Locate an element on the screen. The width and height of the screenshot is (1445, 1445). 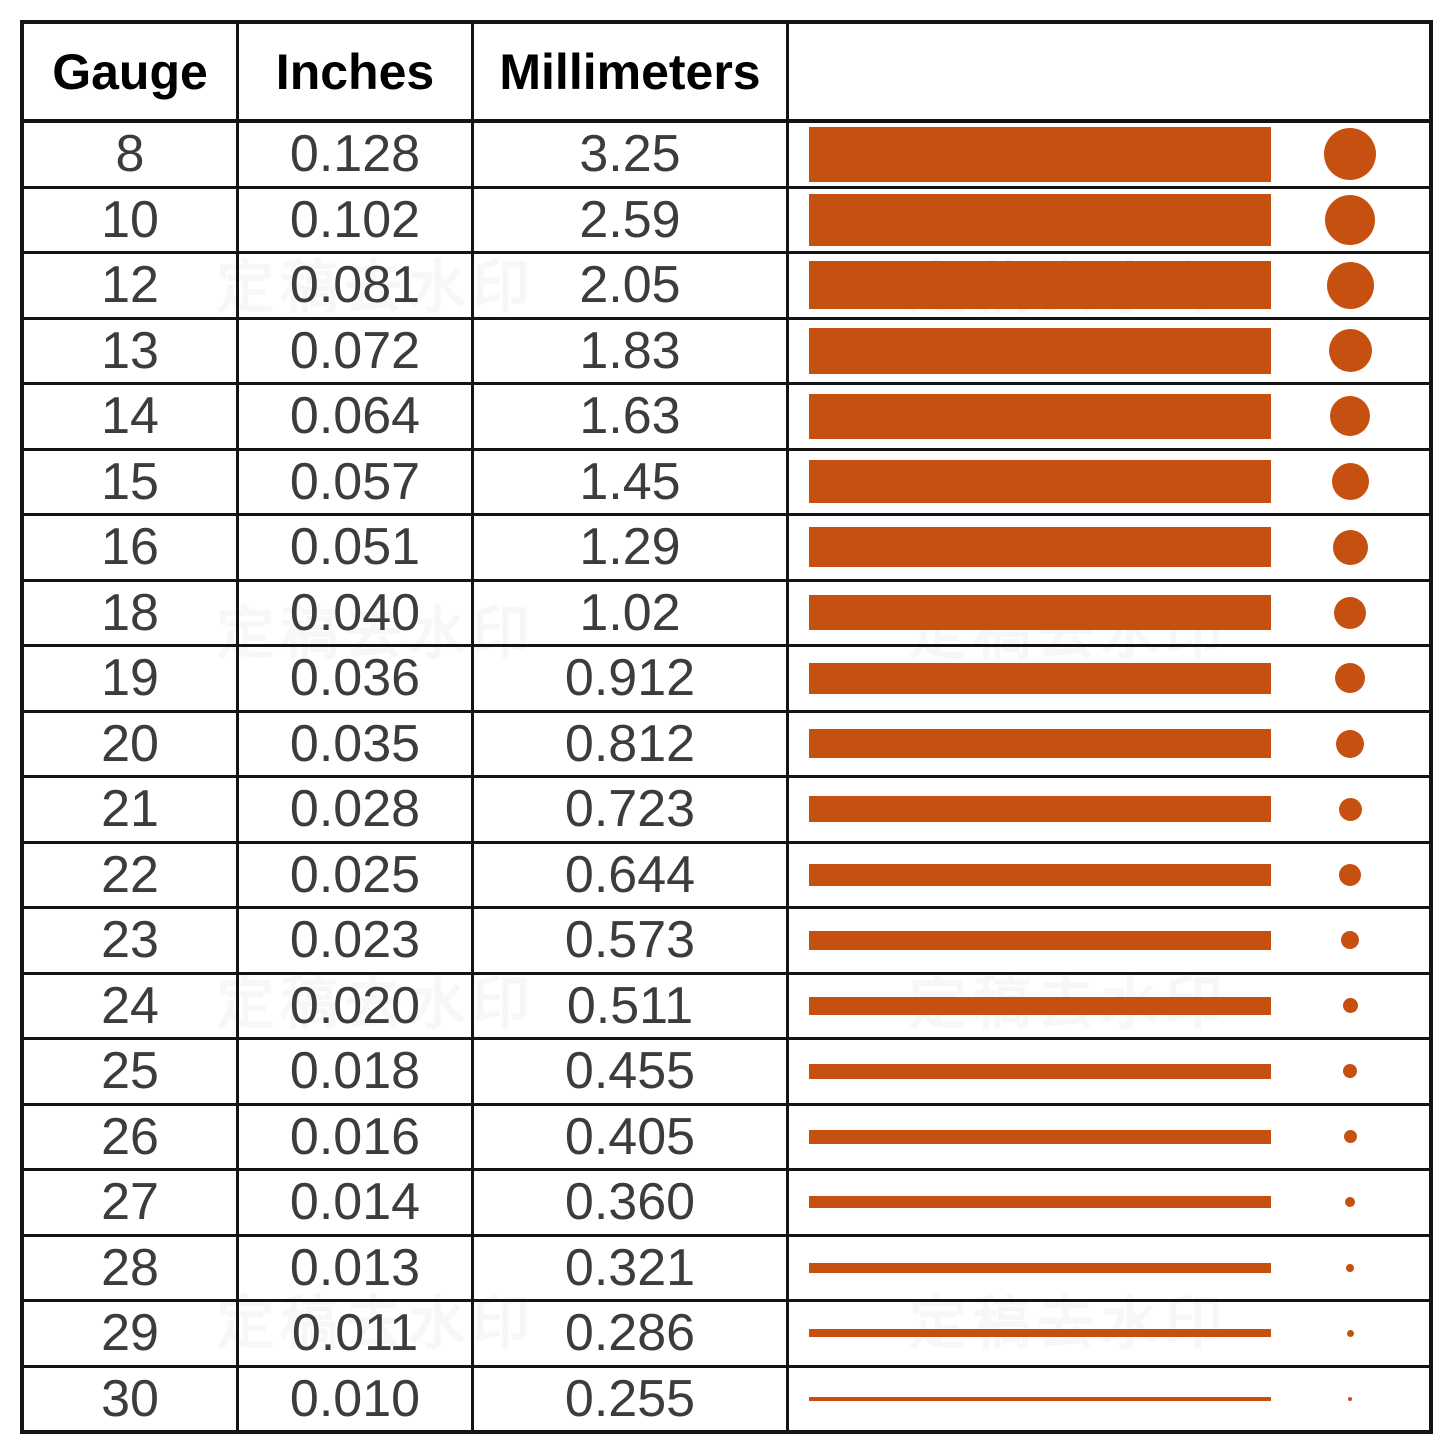
inches-cell: 0.014 is located at coordinates (356, 1202).